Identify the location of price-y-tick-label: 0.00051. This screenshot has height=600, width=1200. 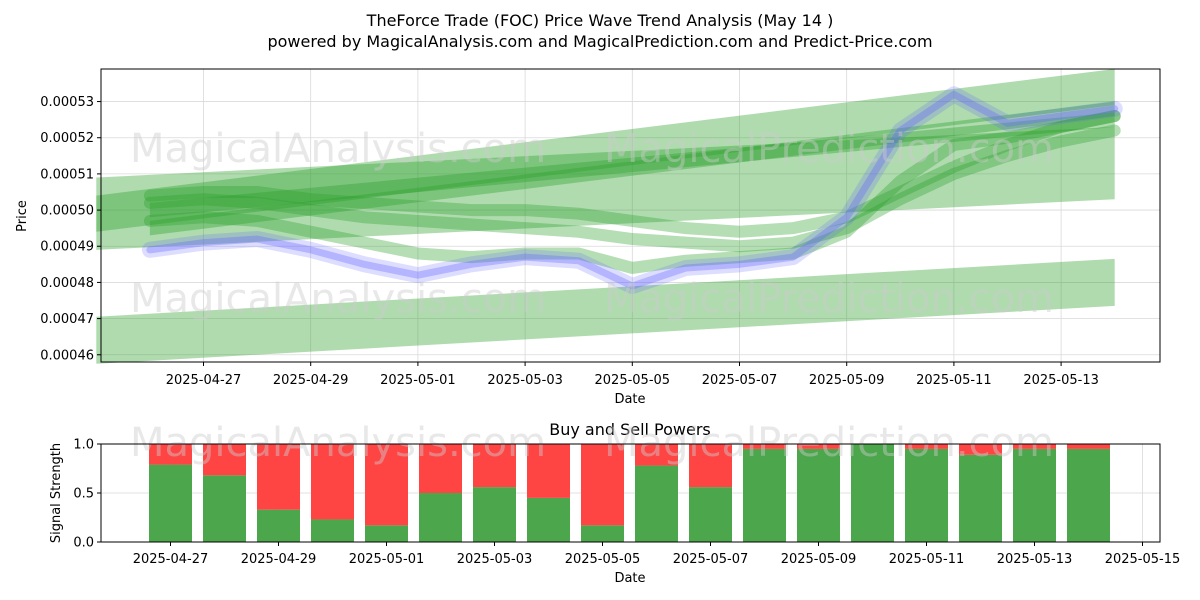
(67, 174).